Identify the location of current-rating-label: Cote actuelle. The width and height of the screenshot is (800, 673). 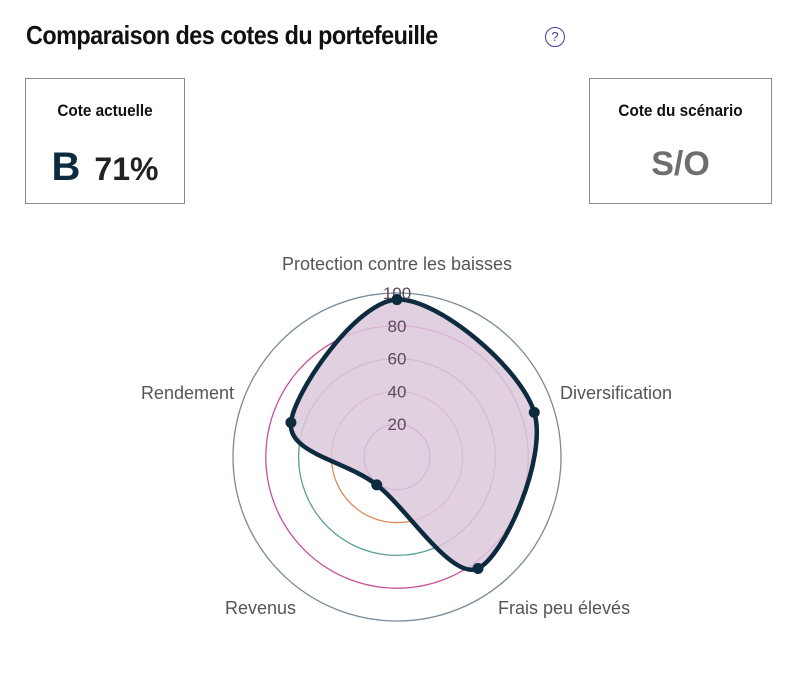
(105, 110).